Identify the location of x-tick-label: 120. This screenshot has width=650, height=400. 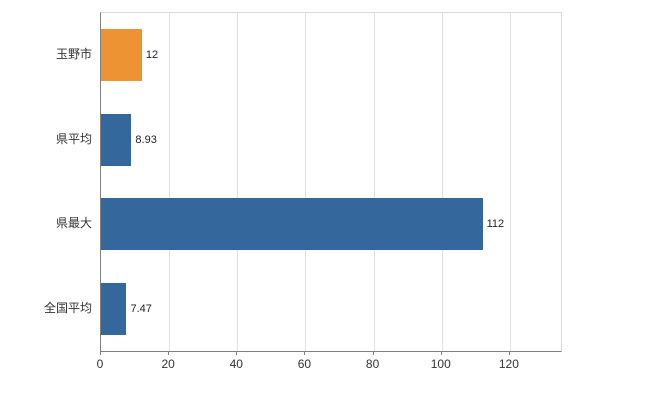
(508, 364).